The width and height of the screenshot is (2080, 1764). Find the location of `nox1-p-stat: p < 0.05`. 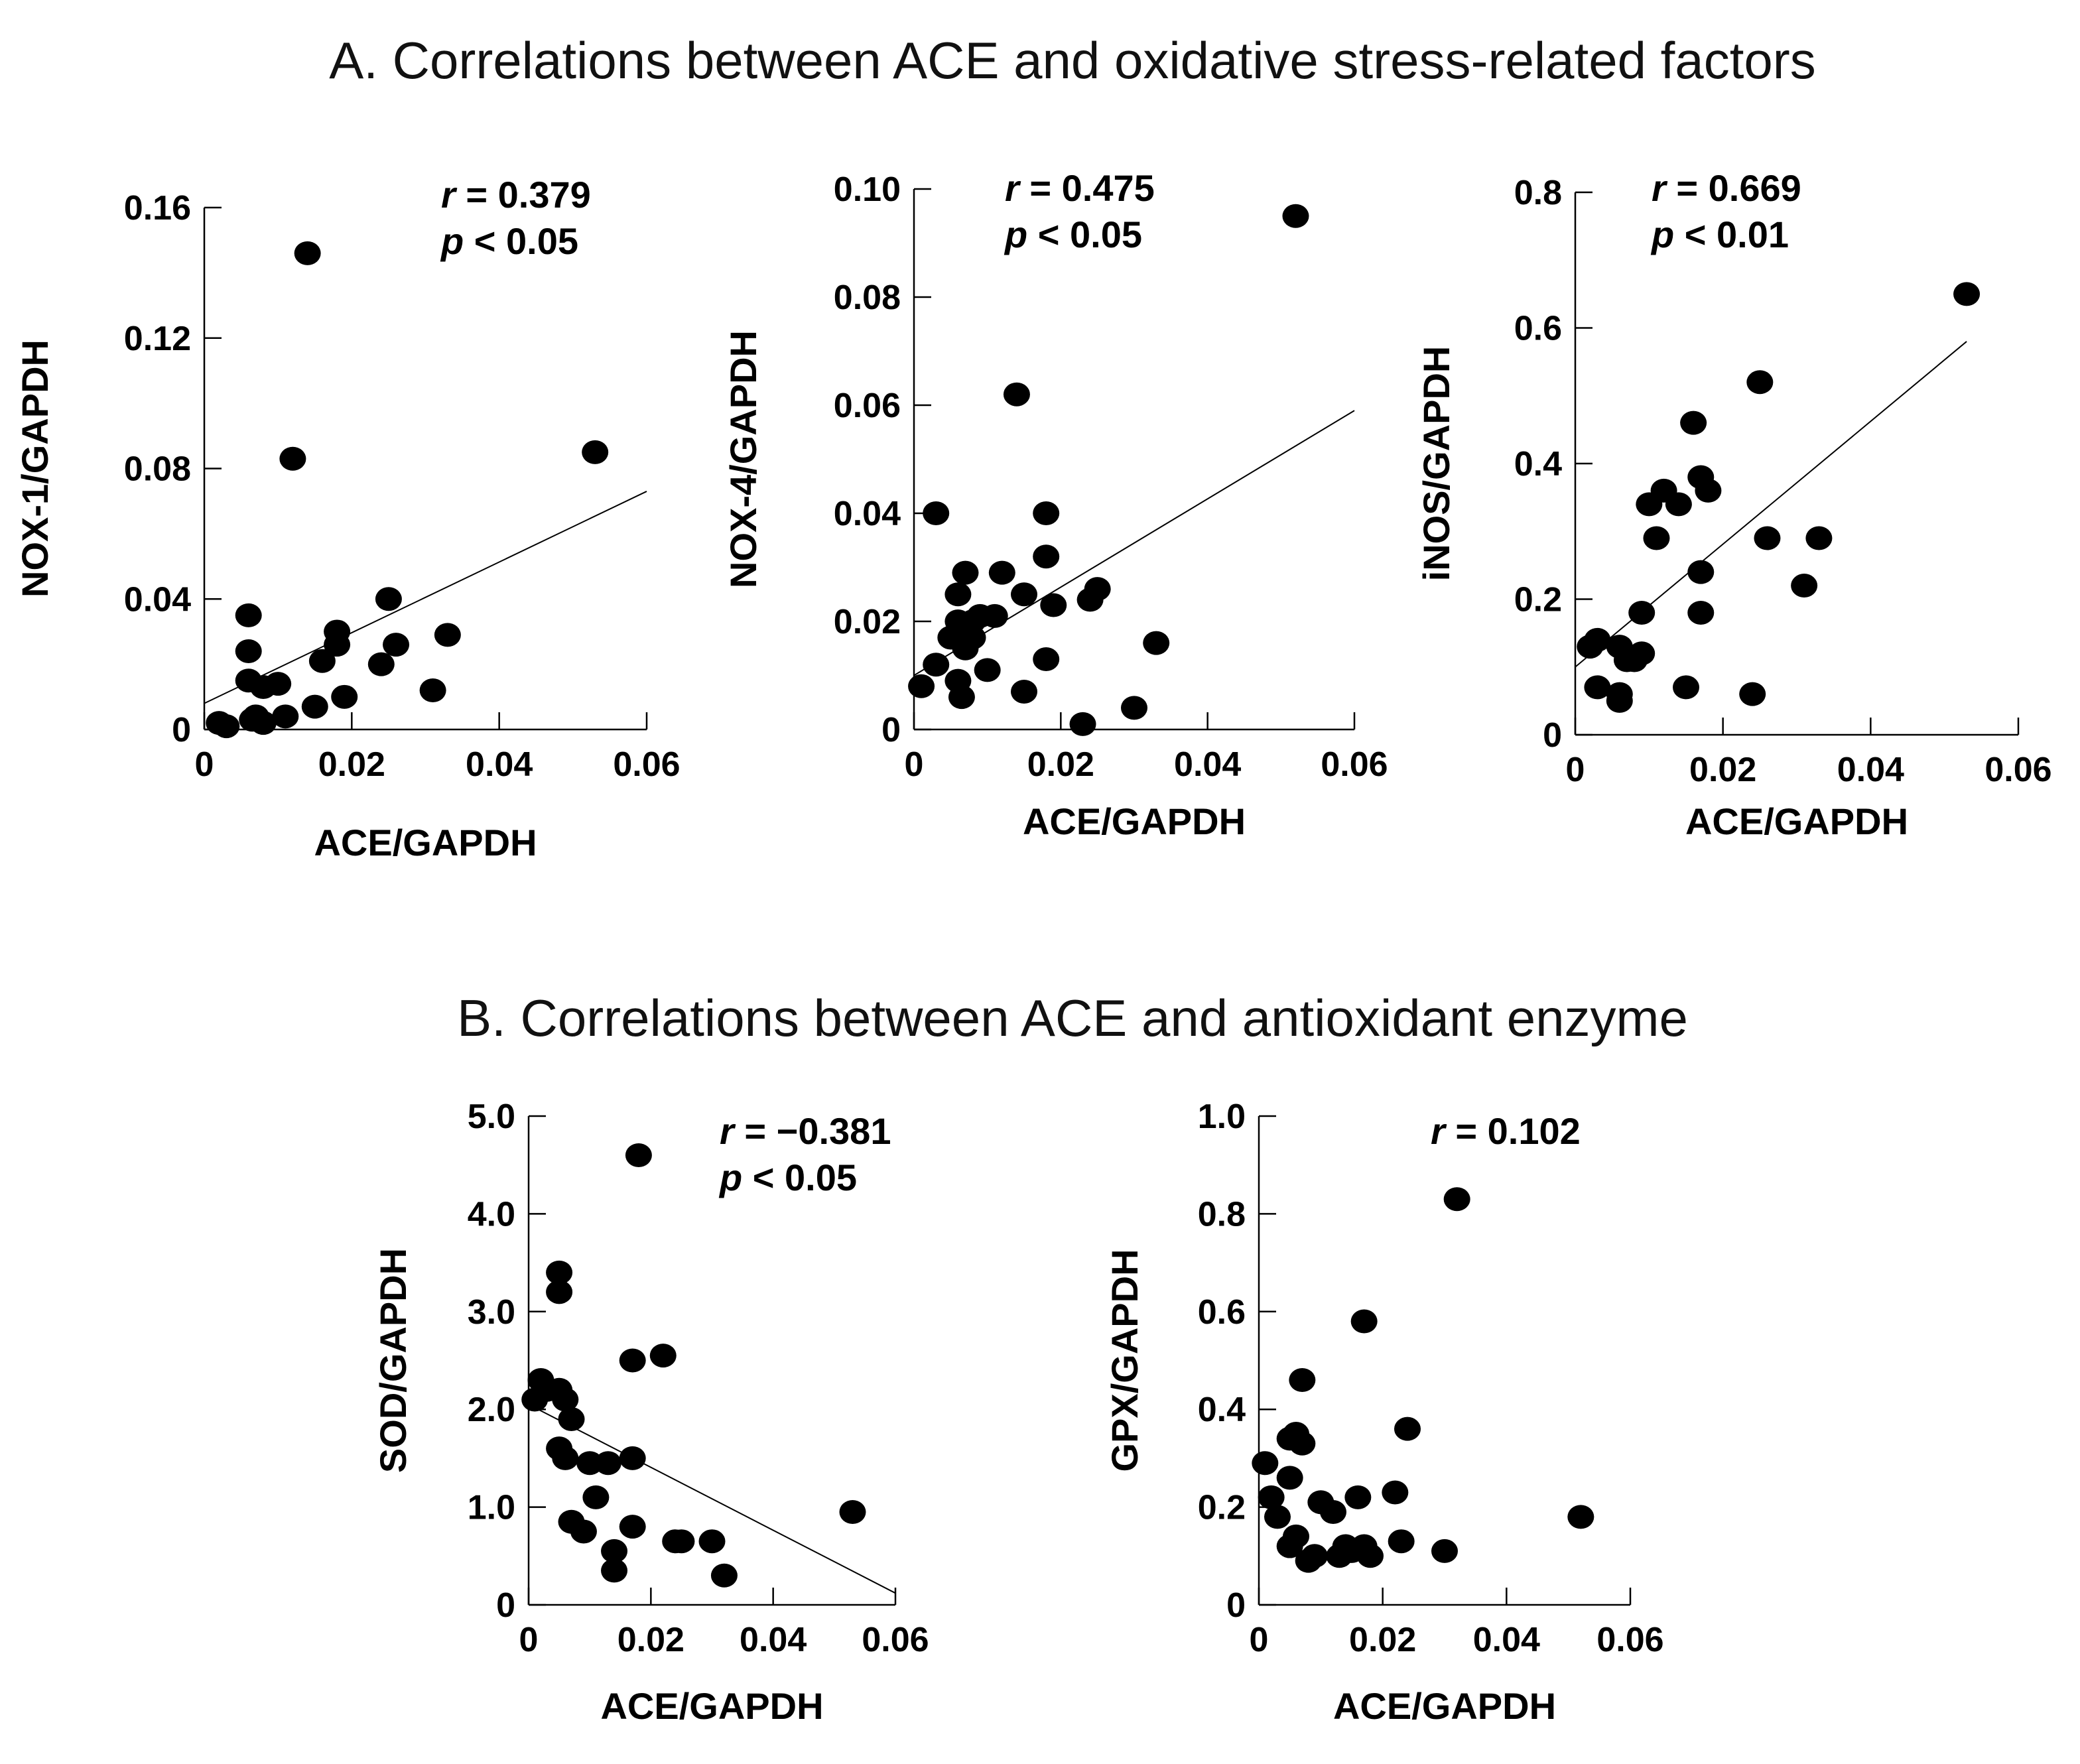

nox1-p-stat: p < 0.05 is located at coordinates (509, 241).